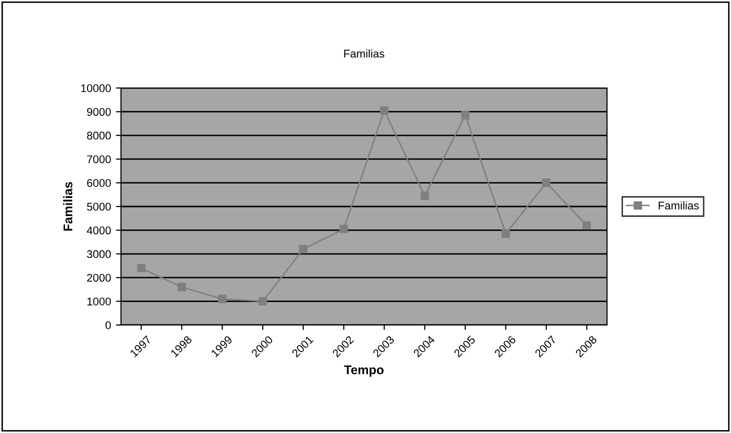 This screenshot has height=433, width=731. What do you see at coordinates (99, 278) in the screenshot?
I see `y-tick-label: 2000` at bounding box center [99, 278].